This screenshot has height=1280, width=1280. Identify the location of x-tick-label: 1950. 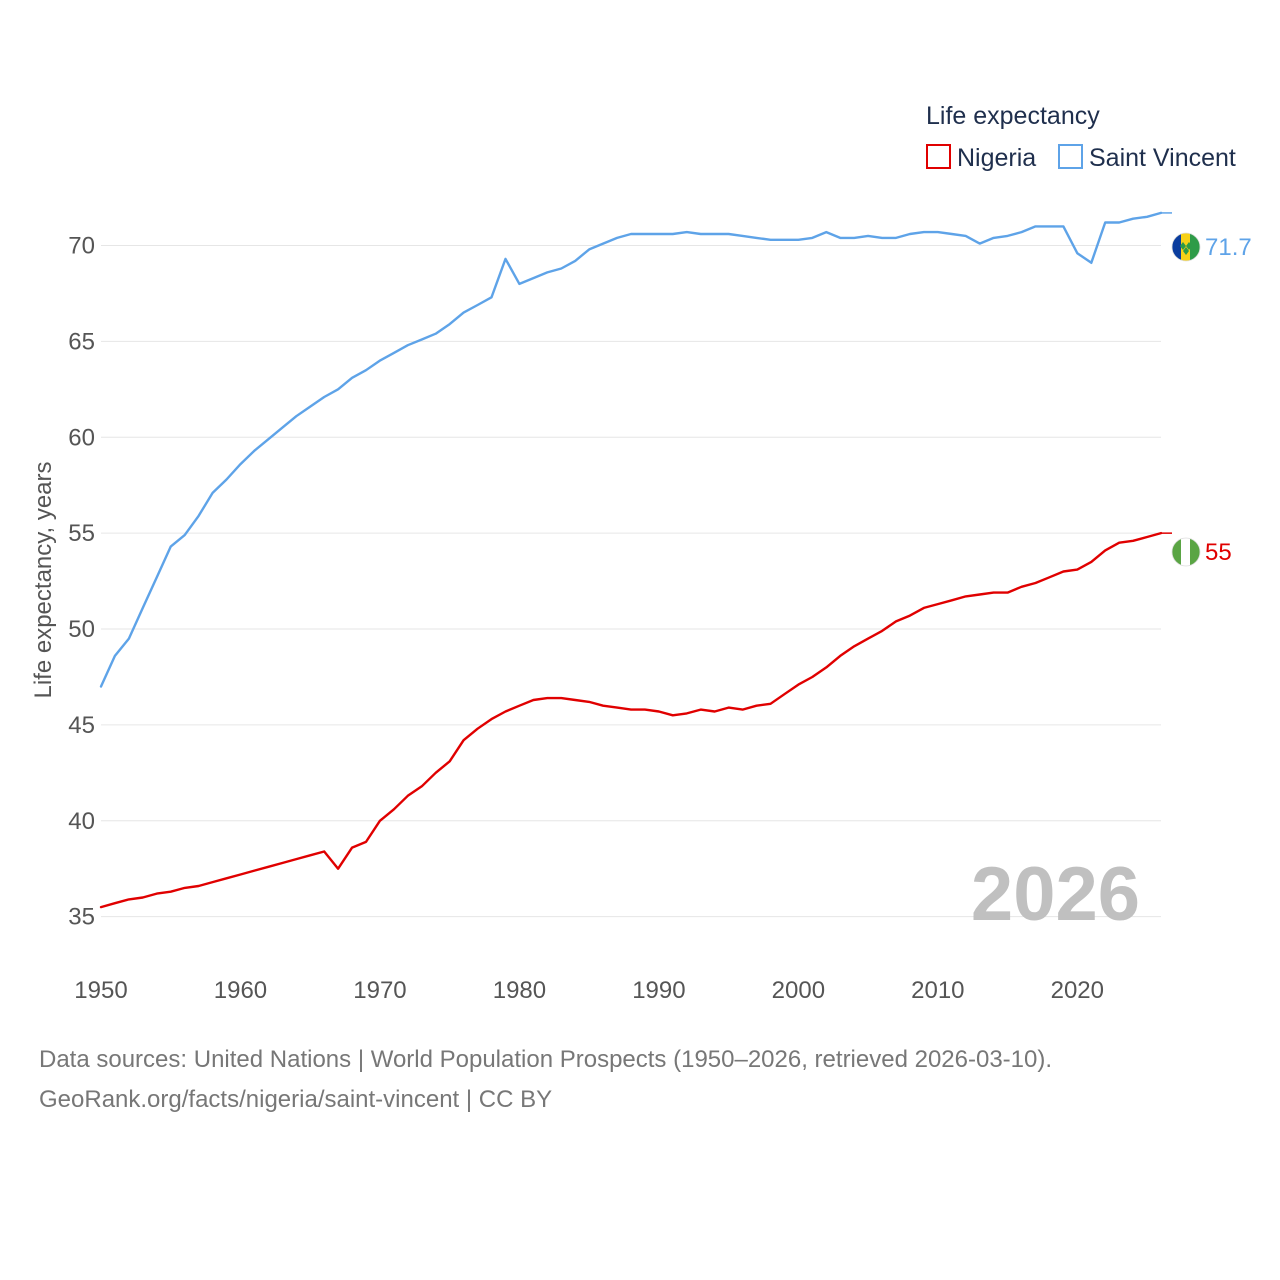
(100, 990).